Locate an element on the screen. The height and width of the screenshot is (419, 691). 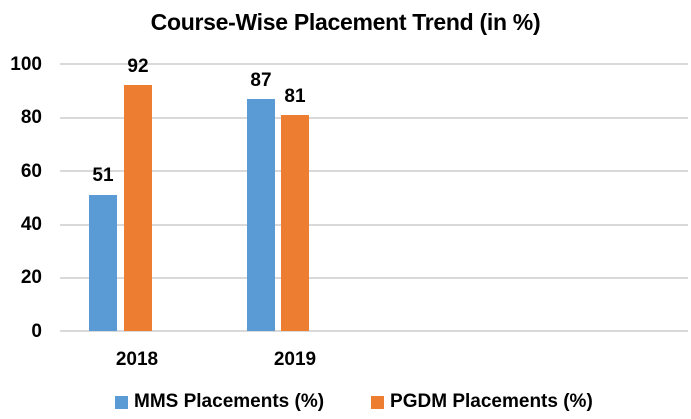
legend-label-mms: MMS Placements (%) is located at coordinates (229, 401).